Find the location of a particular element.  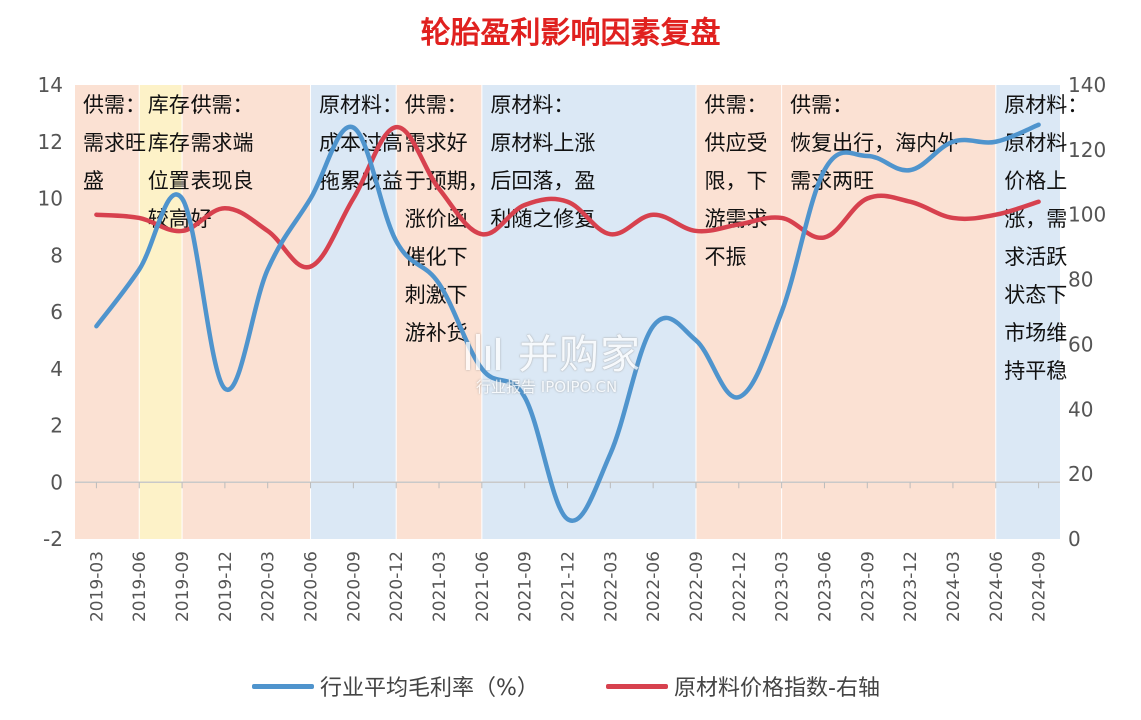

legend-label-margin: 行业平均毛利率（%） is located at coordinates (429, 688).